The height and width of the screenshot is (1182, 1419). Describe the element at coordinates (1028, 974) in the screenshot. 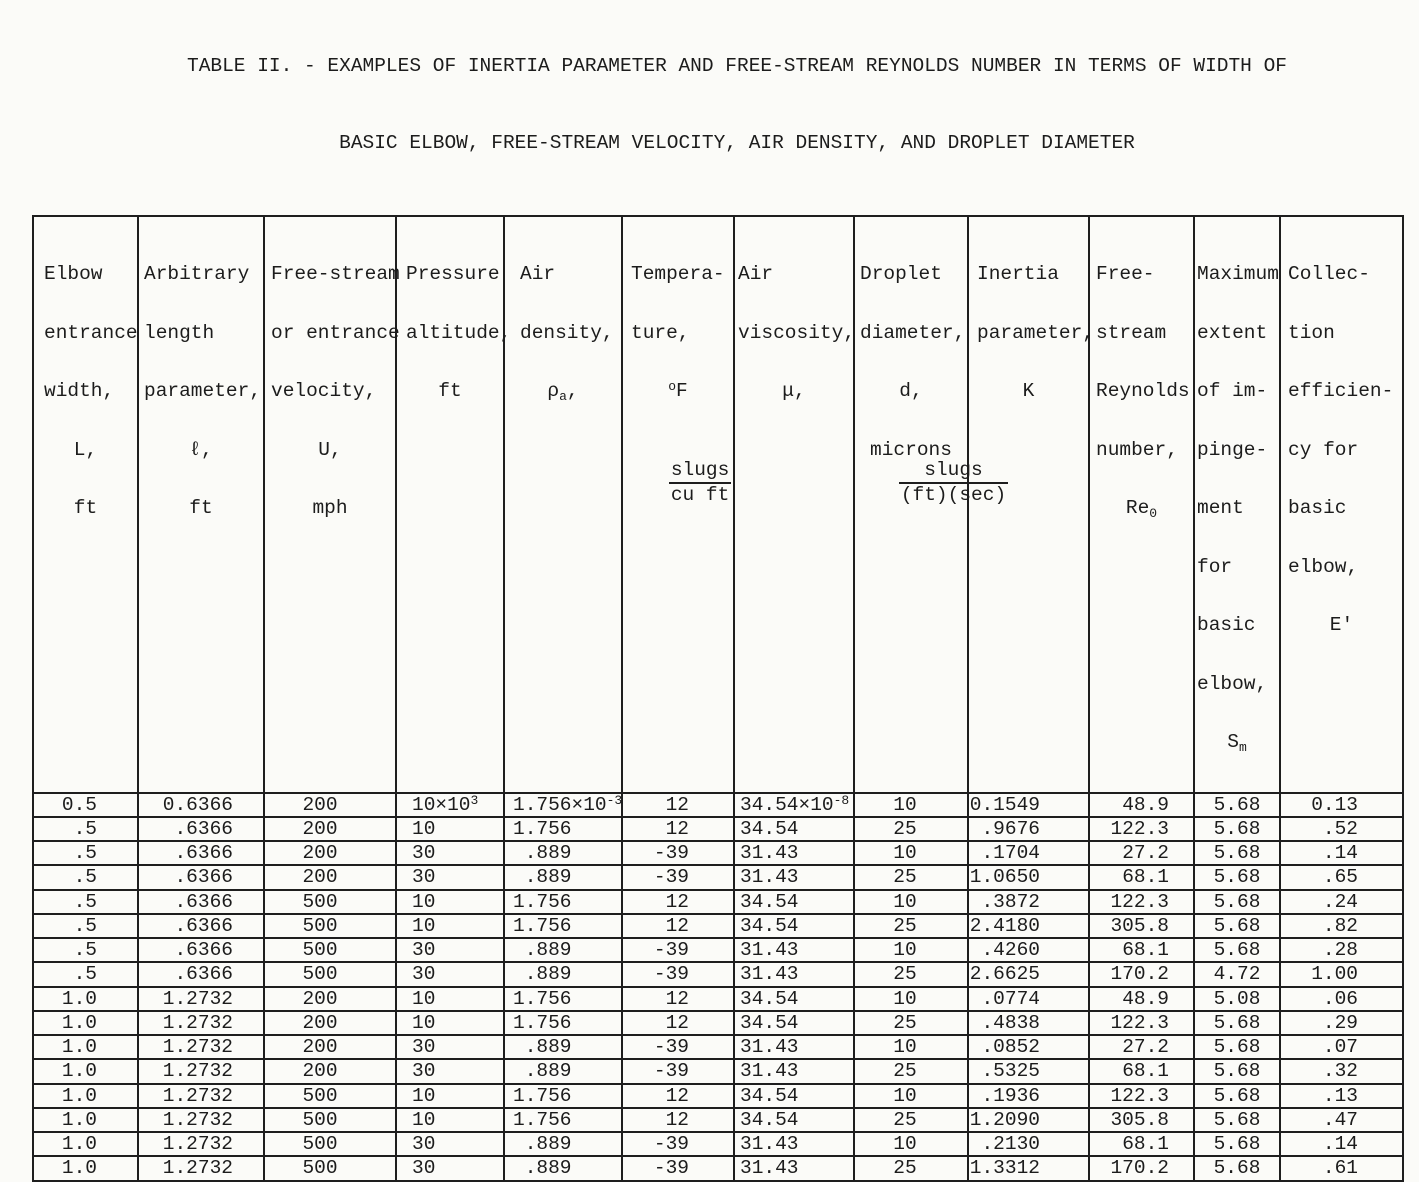

I see `table-cell: 2.6625` at that location.